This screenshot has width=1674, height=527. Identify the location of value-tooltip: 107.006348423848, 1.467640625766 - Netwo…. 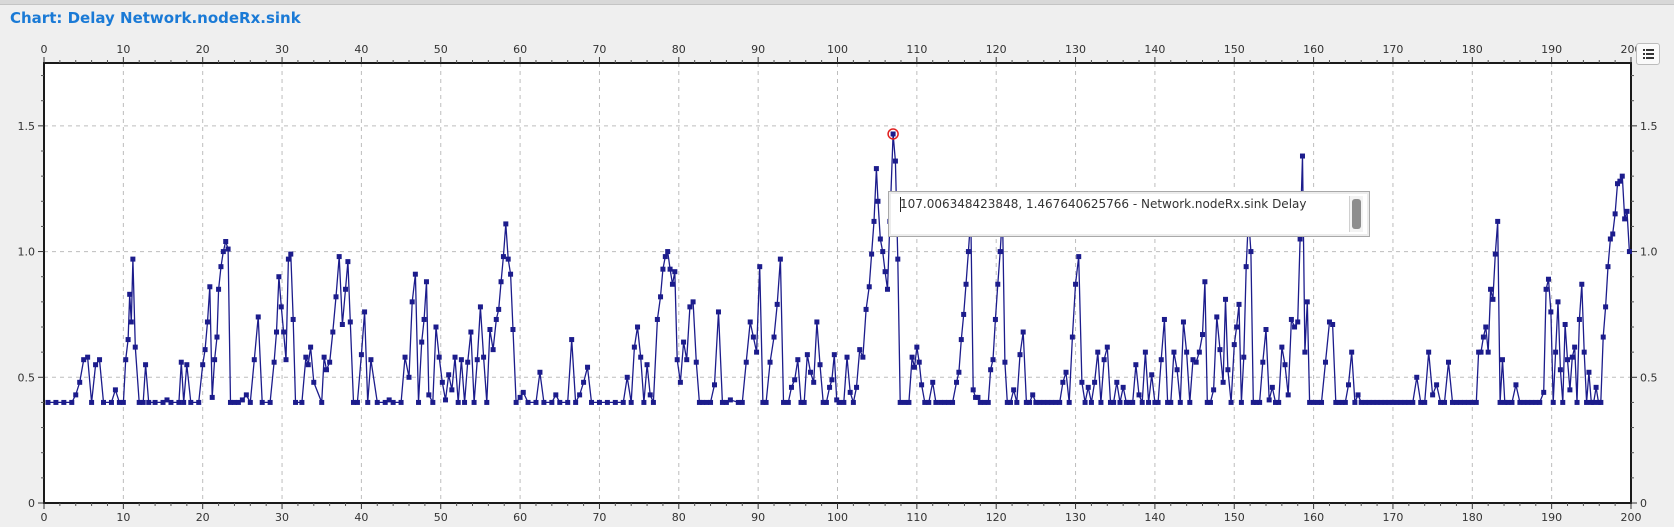
(1129, 214).